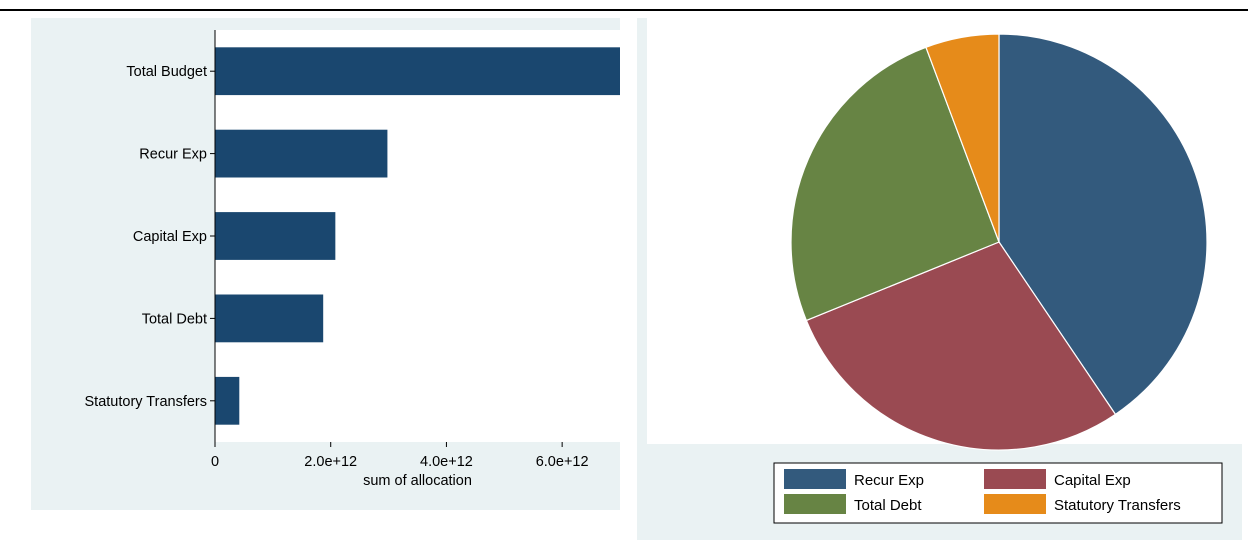 Image resolution: width=1248 pixels, height=540 pixels. What do you see at coordinates (174, 319) in the screenshot?
I see `y-tick-label: Total Debt` at bounding box center [174, 319].